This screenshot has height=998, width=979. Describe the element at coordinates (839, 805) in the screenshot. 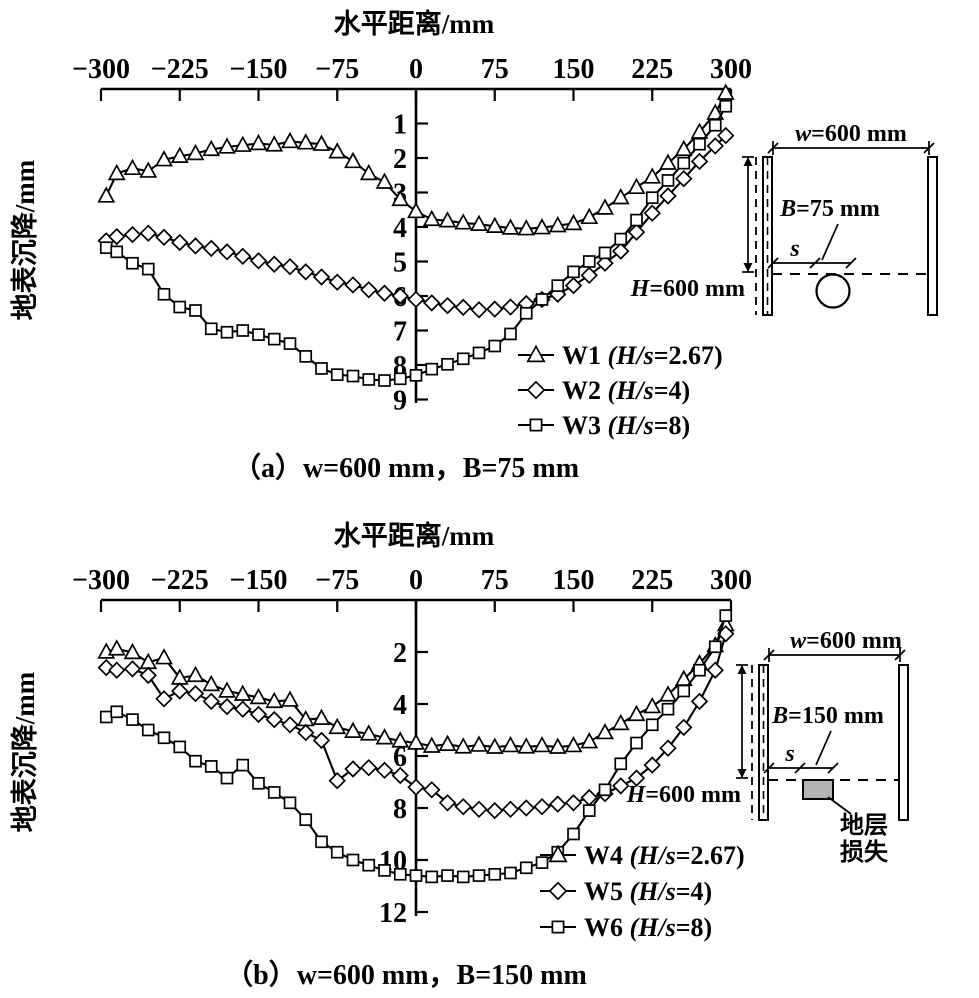

I see `loss-leader-line` at that location.